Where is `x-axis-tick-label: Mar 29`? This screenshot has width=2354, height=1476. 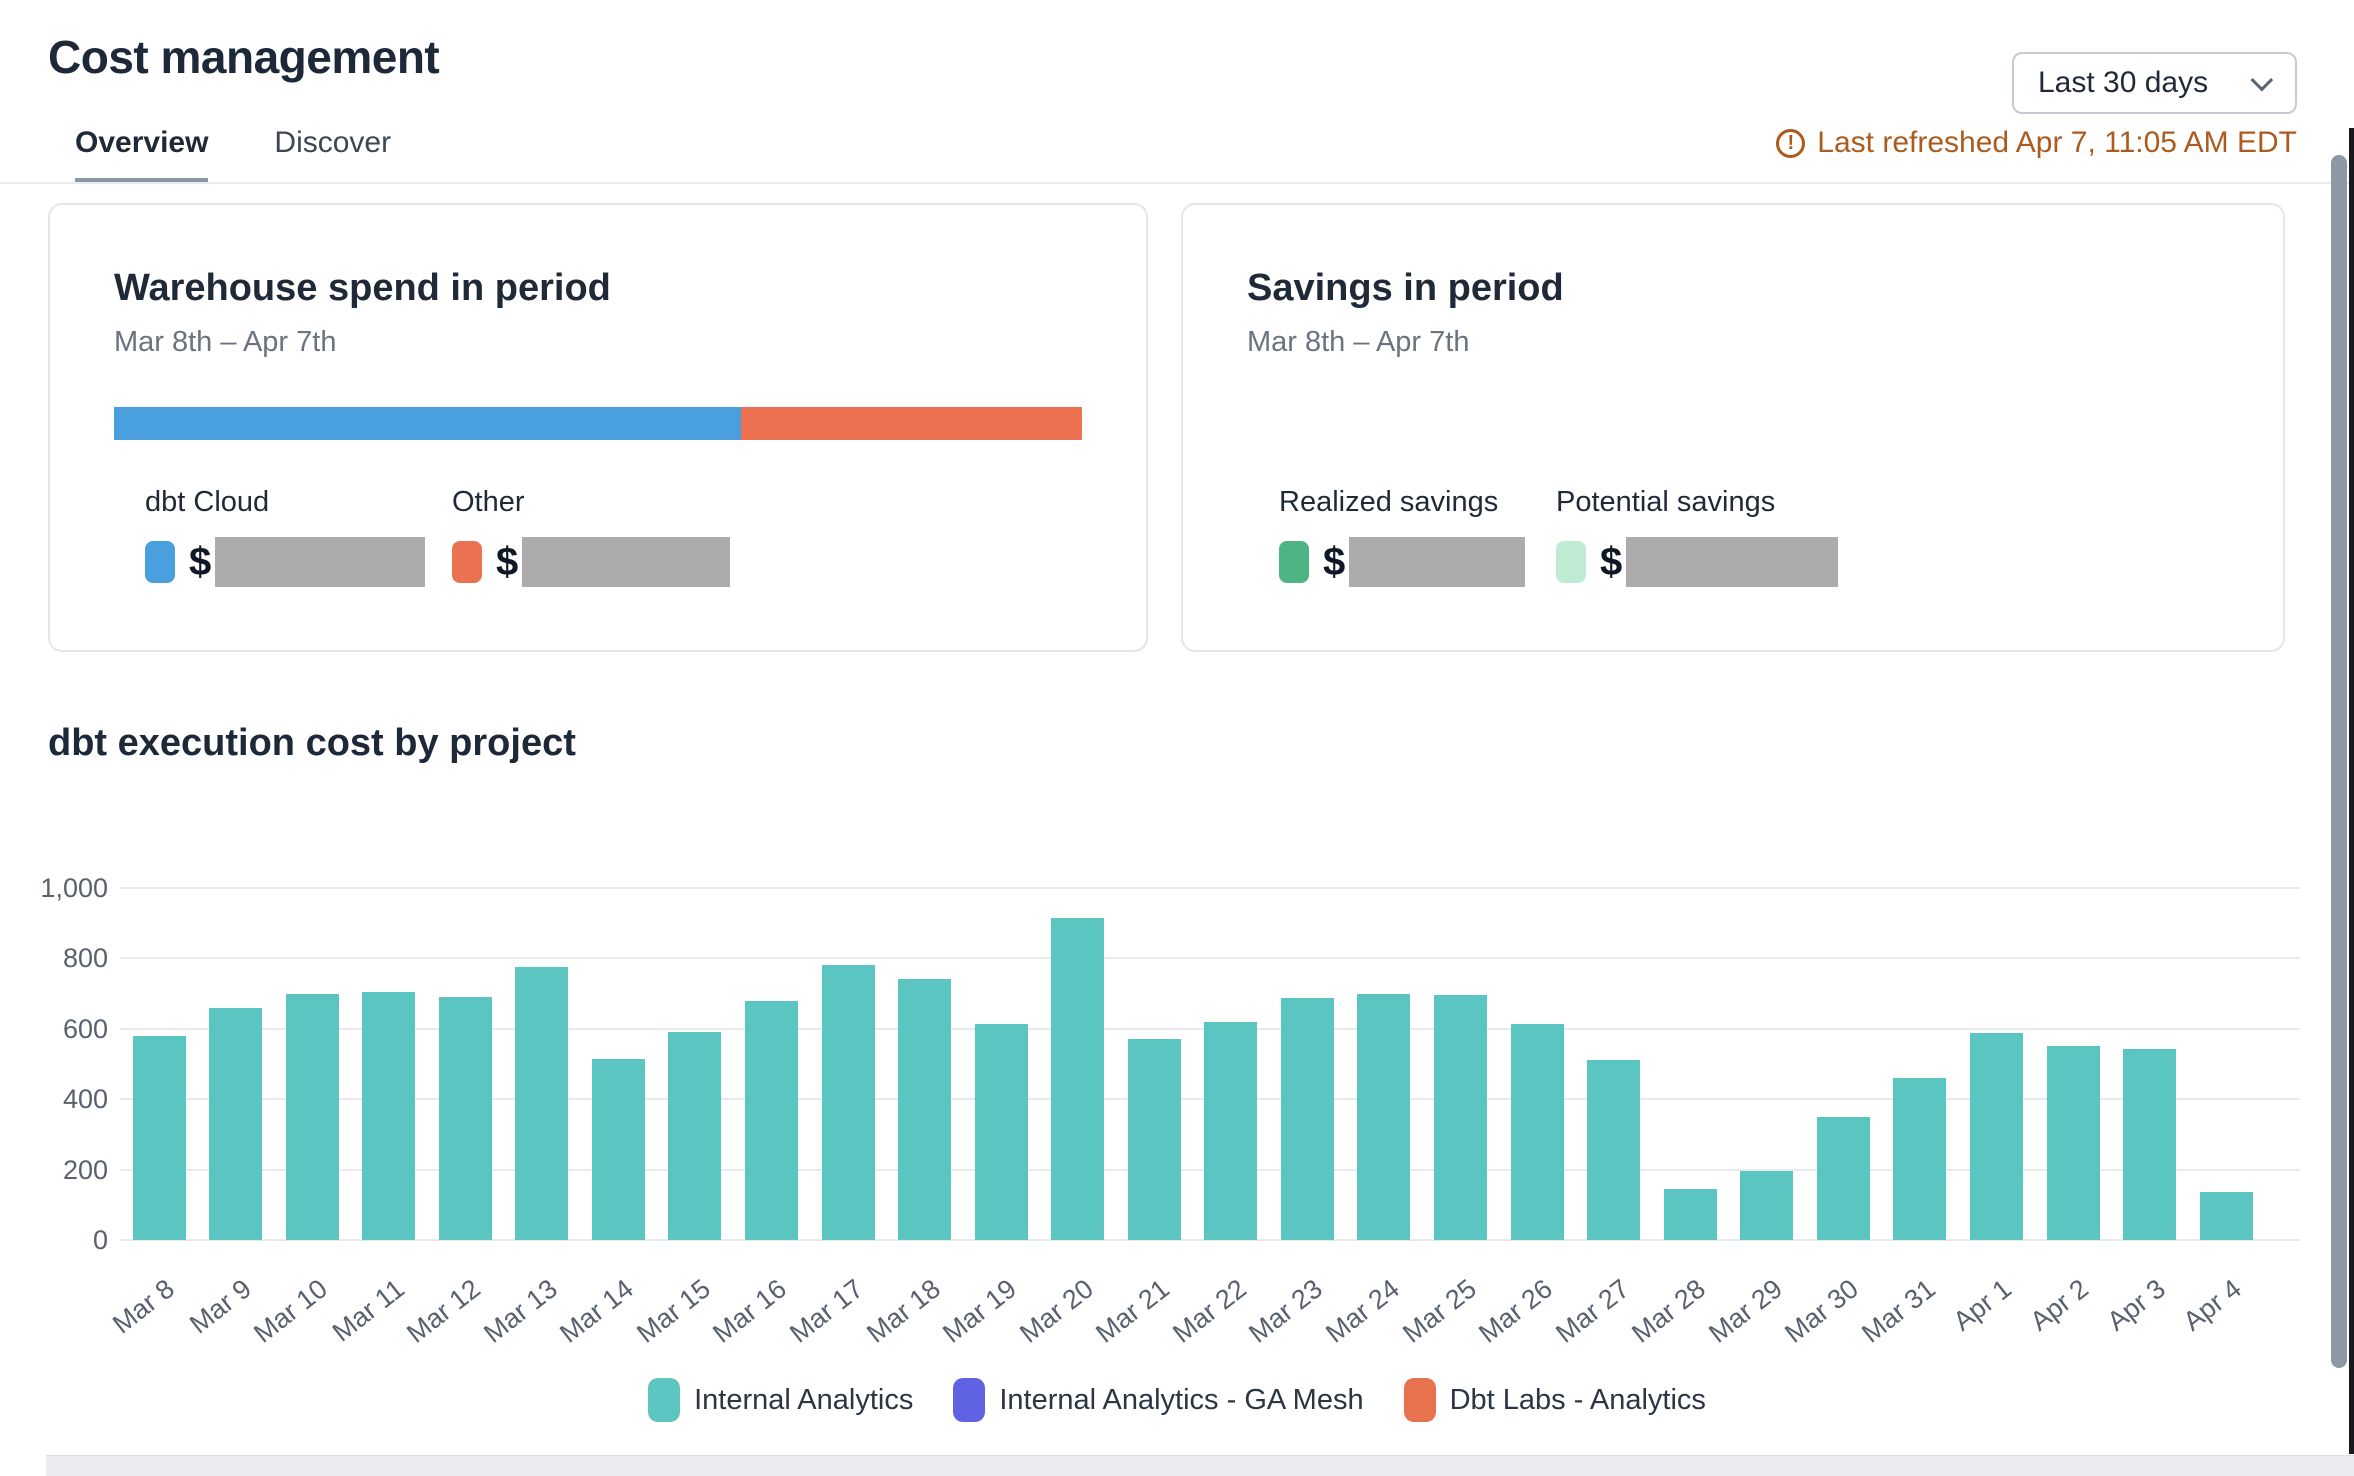 x-axis-tick-label: Mar 29 is located at coordinates (1745, 1311).